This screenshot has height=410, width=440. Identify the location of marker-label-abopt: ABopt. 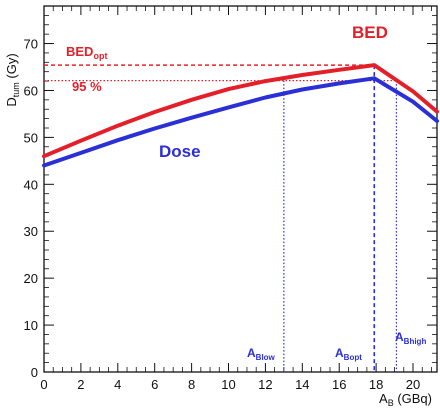
(348, 354).